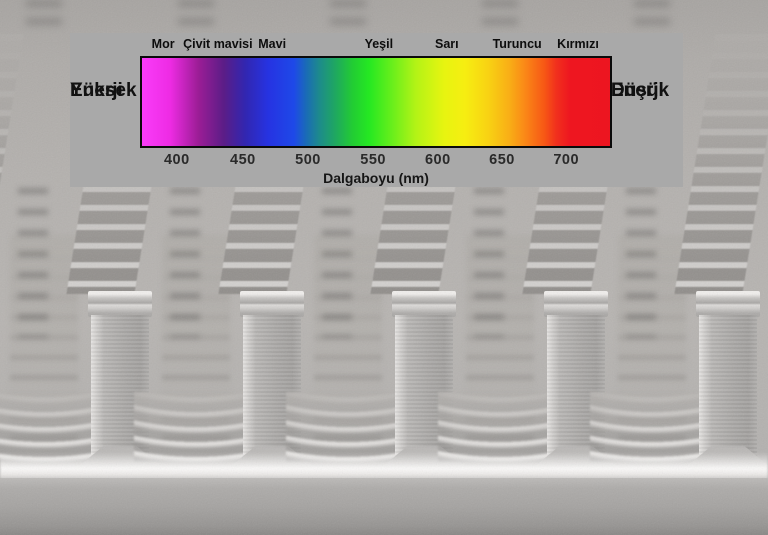  I want to click on color-label-sarı: Sarı, so click(446, 44).